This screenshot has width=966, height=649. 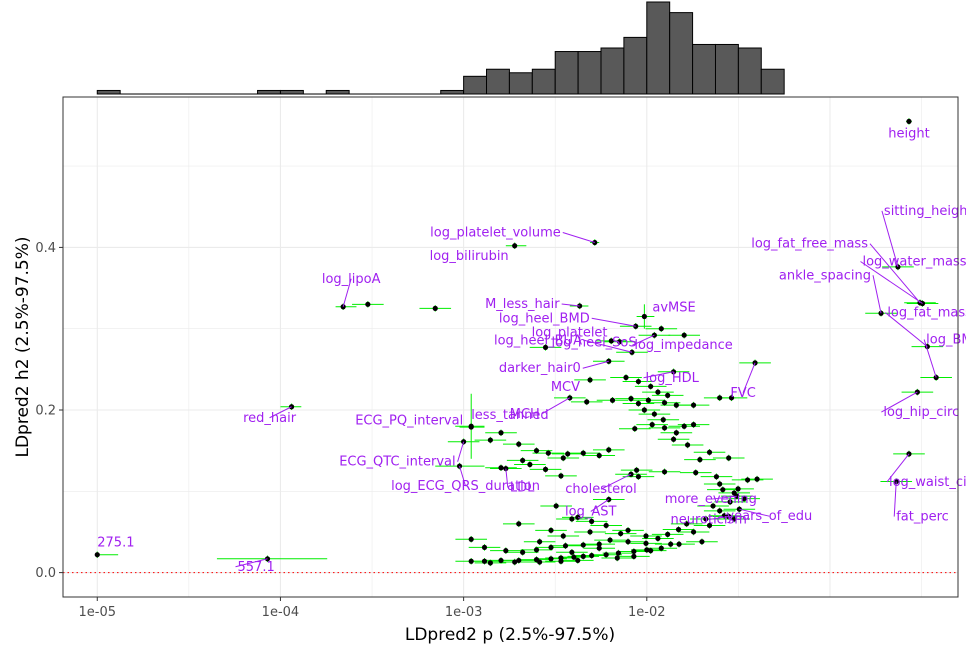 I want to click on point-label: neuroticism, so click(x=708, y=520).